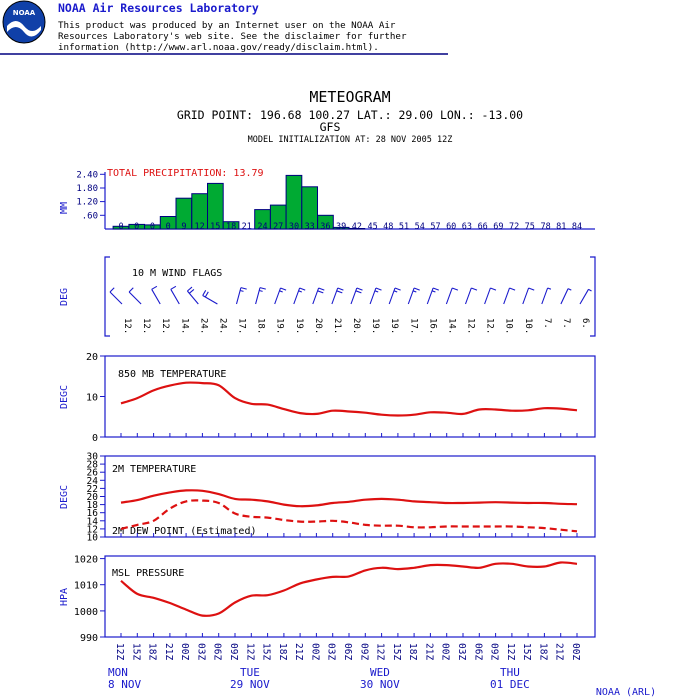 The width and height of the screenshot is (700, 700). Describe the element at coordinates (107, 296) in the screenshot. I see `wind-bracket-left` at that location.